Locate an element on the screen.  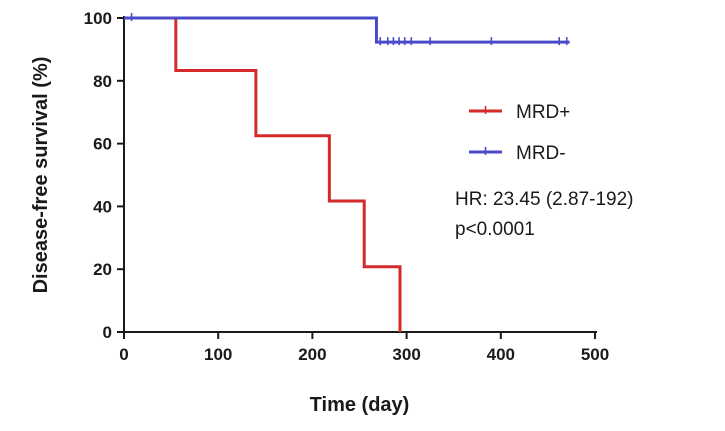
survival-curve is located at coordinates (347, 30).